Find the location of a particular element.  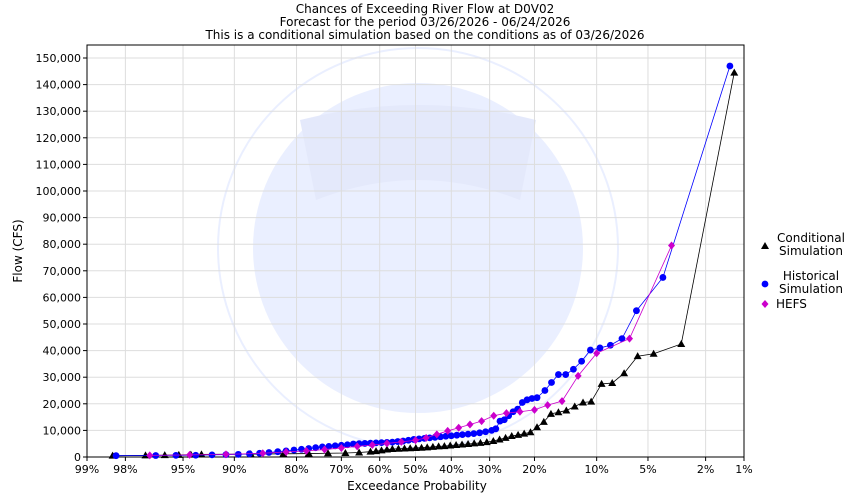

y-tick-label: 60,000 is located at coordinates (62, 297).